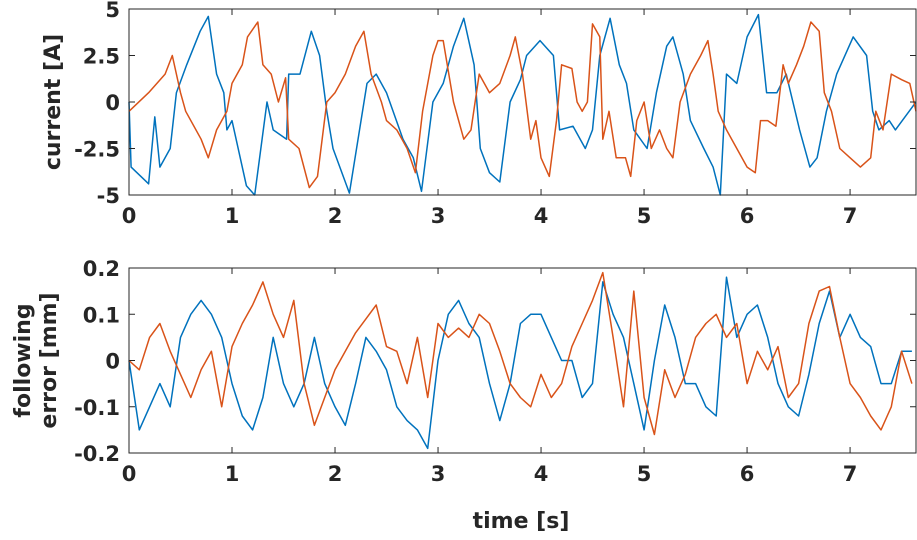 The image size is (917, 540). I want to click on y-tick-label: -0.2, so click(97, 454).